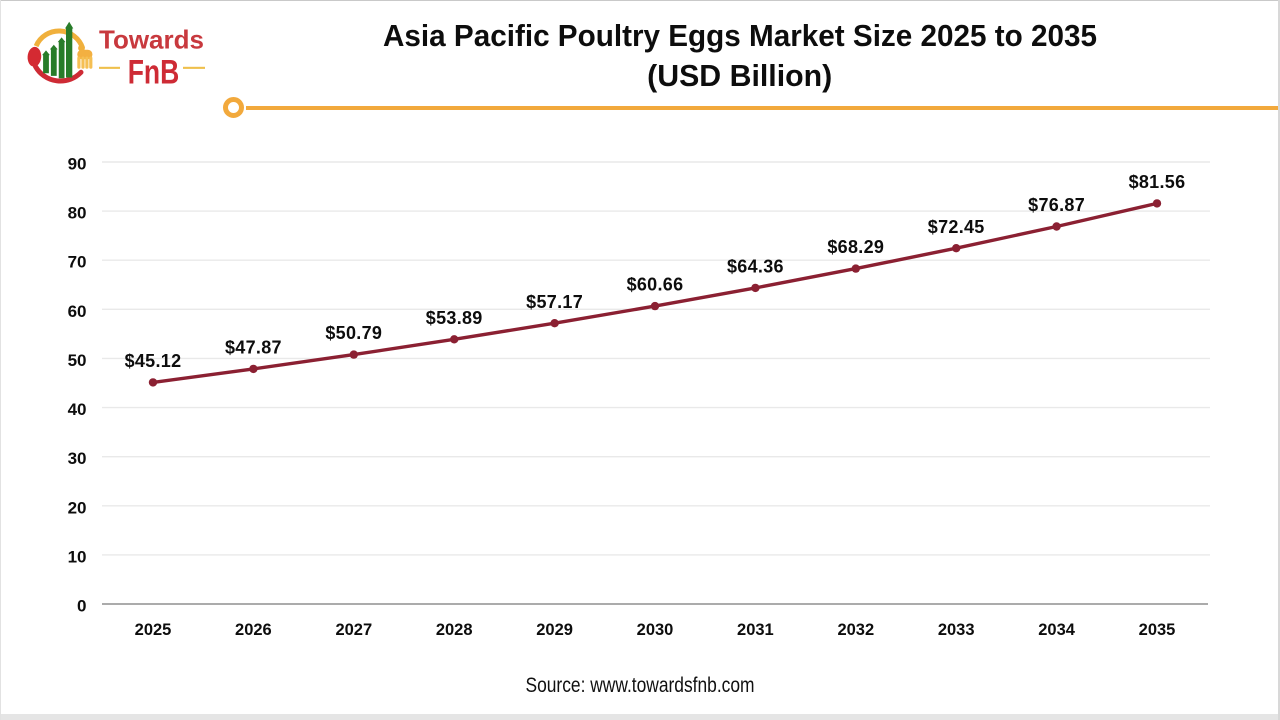 This screenshot has width=1280, height=720. I want to click on svg-text: 10, so click(77, 556).